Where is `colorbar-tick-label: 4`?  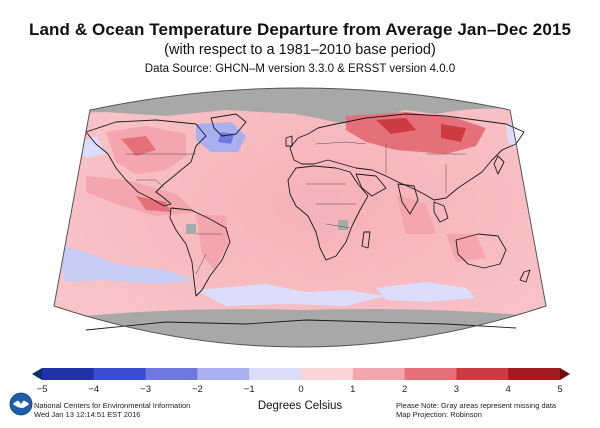 colorbar-tick-label: 4 is located at coordinates (508, 389).